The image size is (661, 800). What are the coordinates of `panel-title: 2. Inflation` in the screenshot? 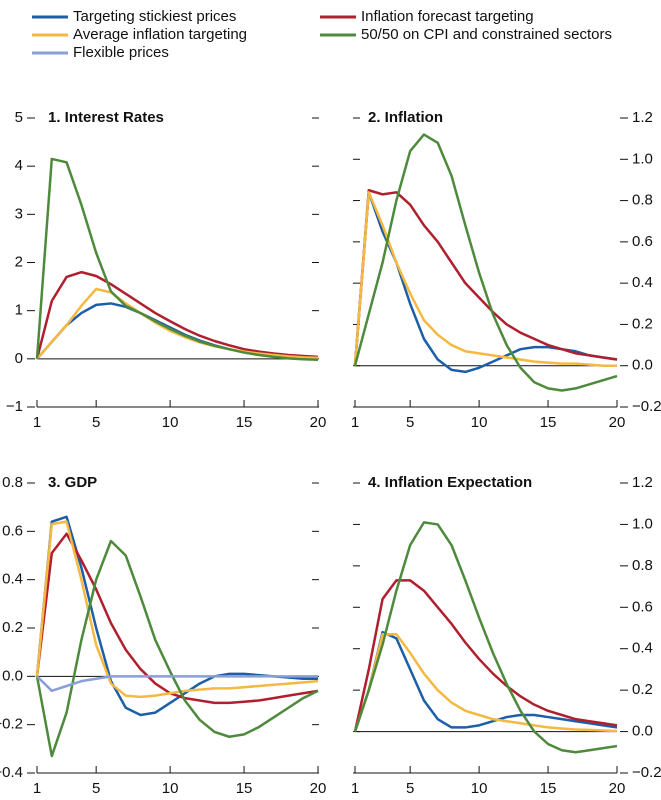 It's located at (405, 117).